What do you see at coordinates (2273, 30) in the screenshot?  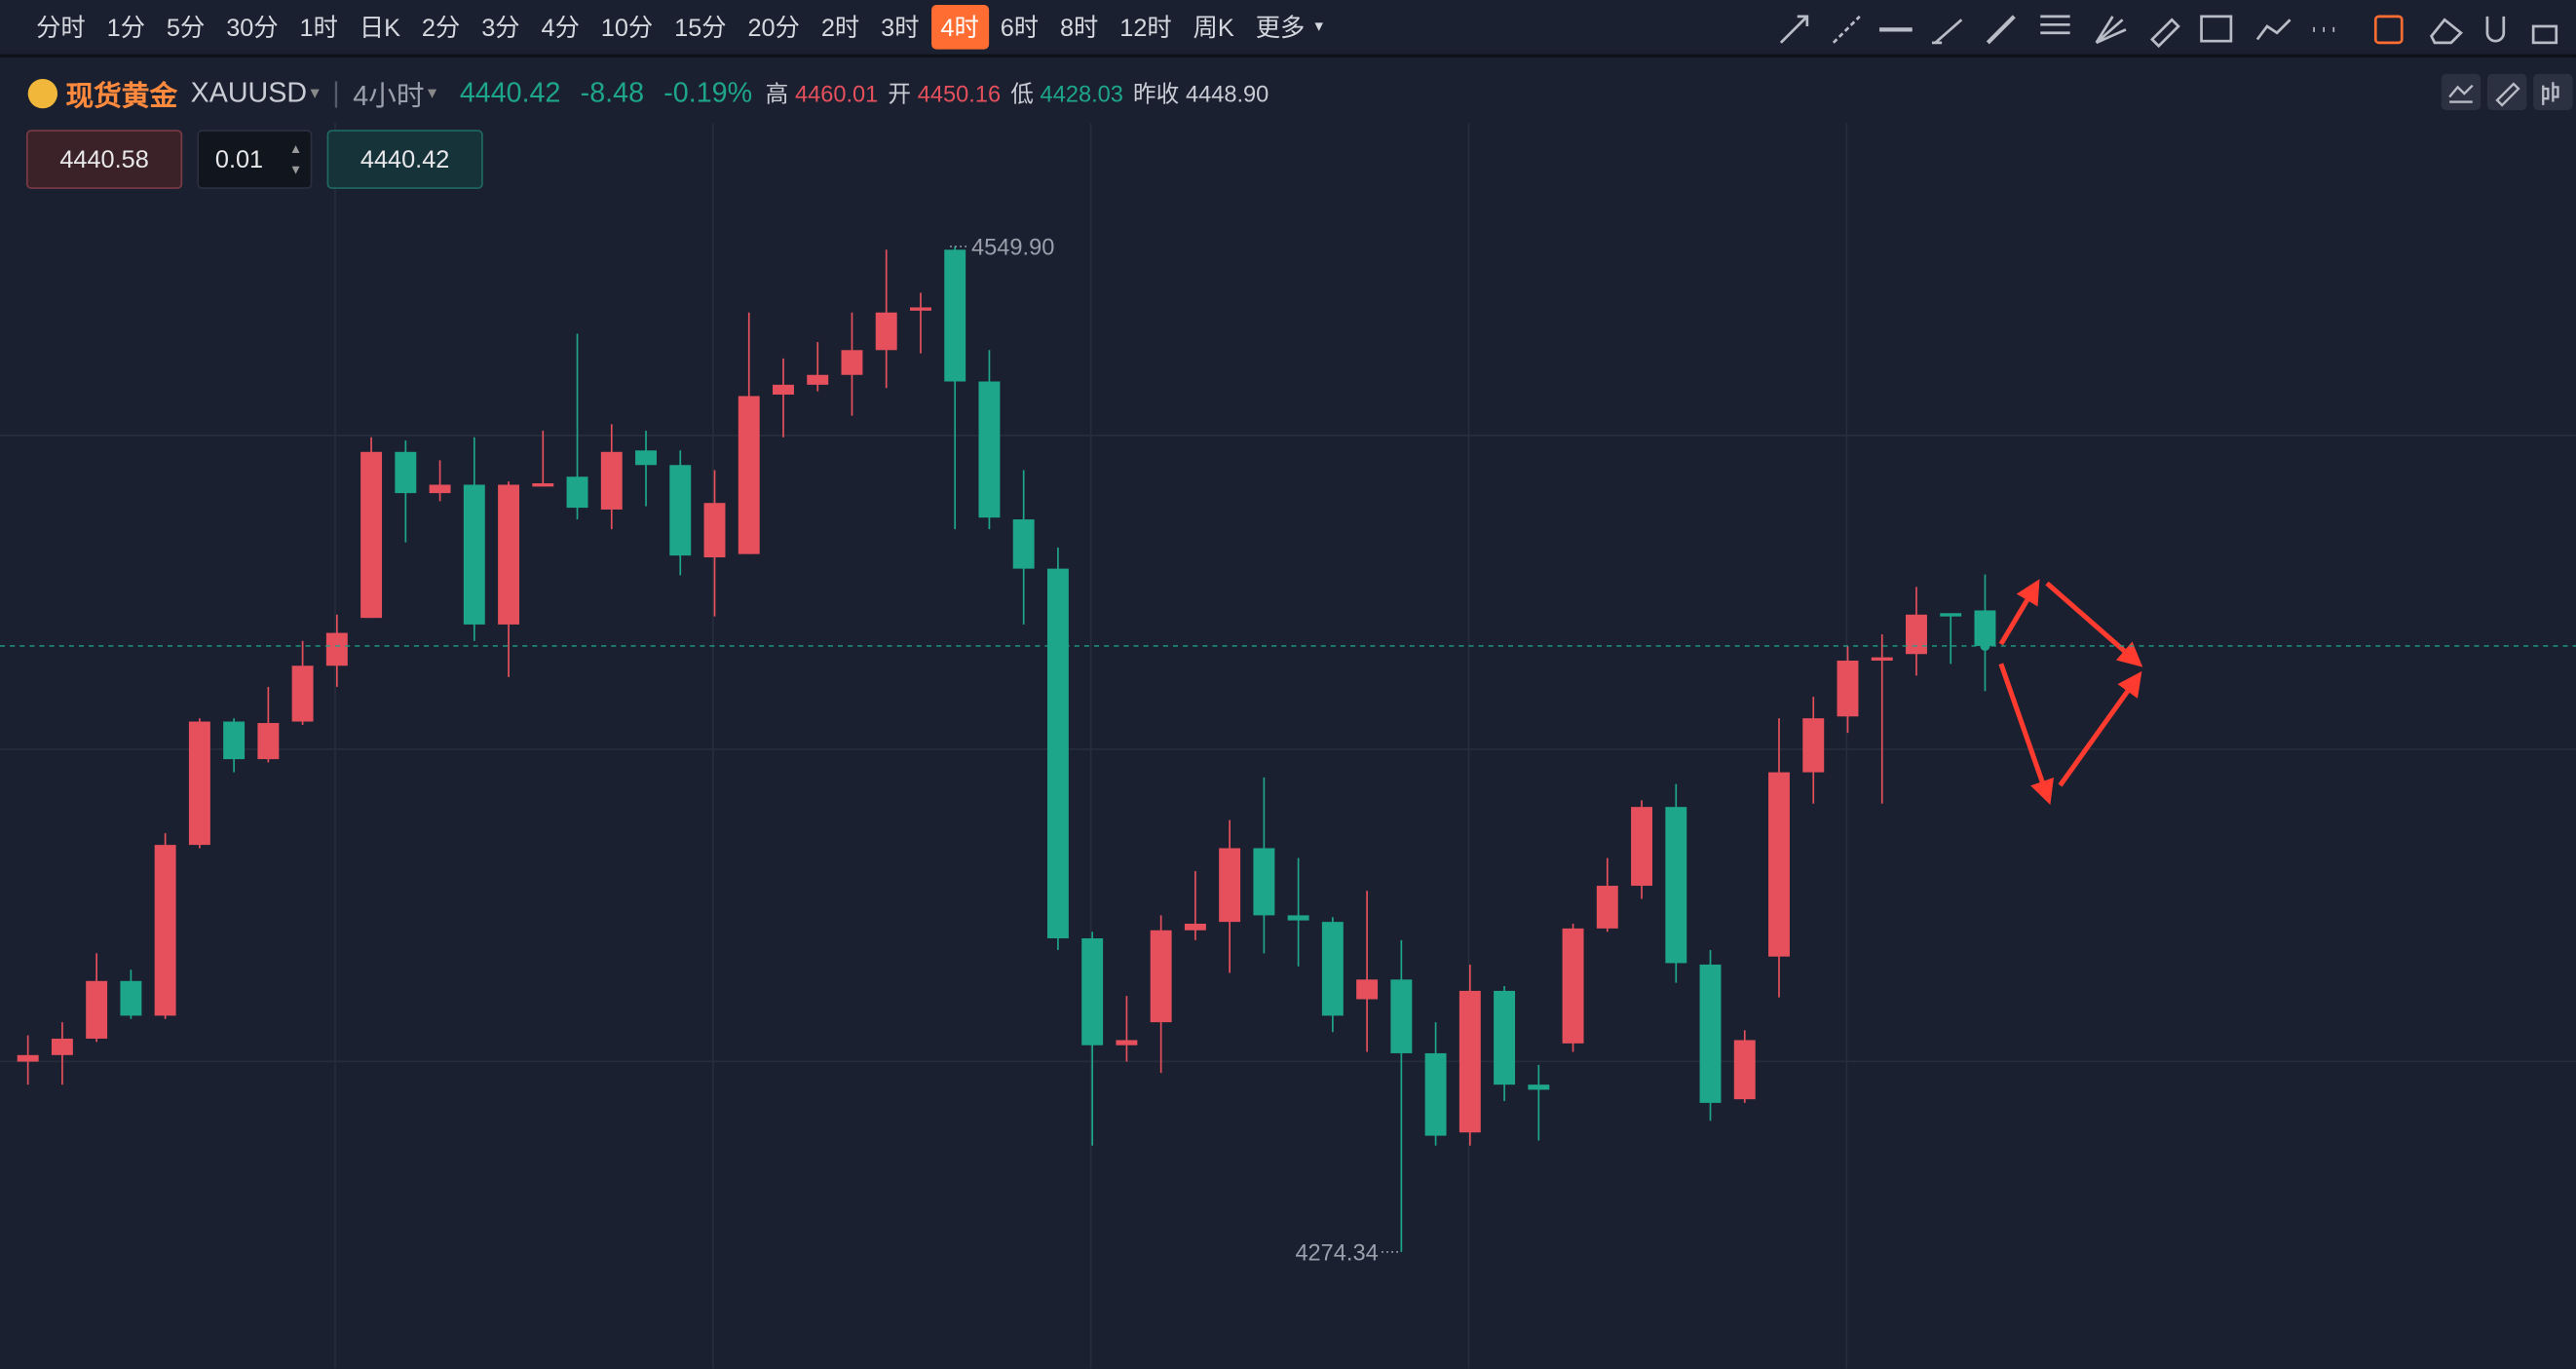 I see `tool-wave` at bounding box center [2273, 30].